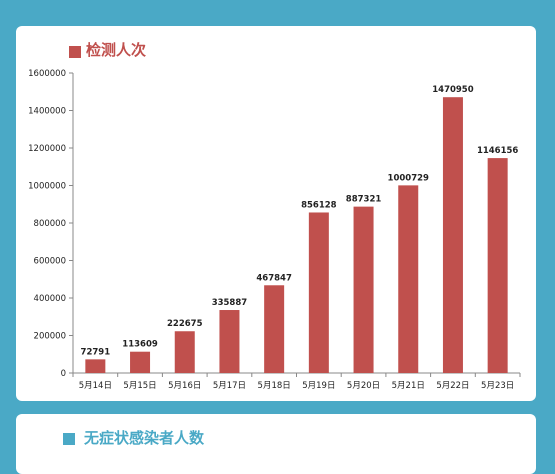  I want to click on bar-value-label: 1000729, so click(408, 178).